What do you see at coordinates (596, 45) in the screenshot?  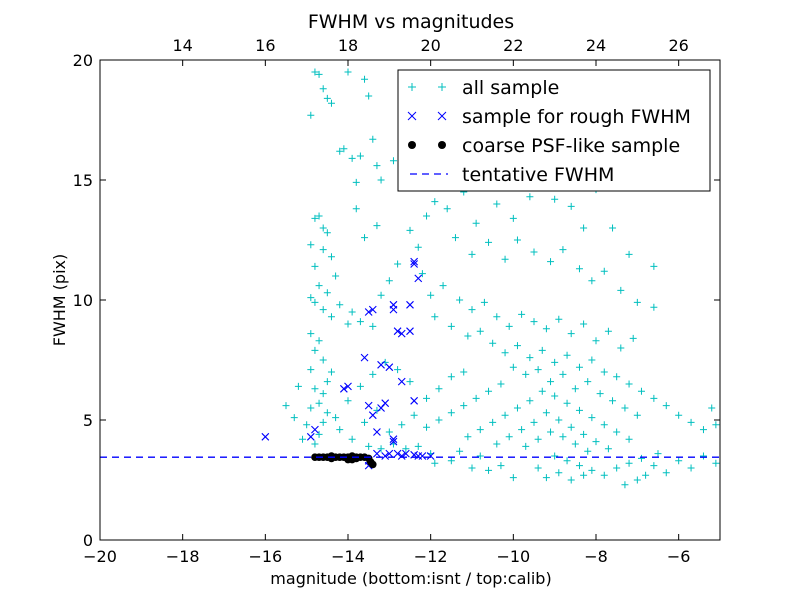 I see `top-tick-label: 24` at bounding box center [596, 45].